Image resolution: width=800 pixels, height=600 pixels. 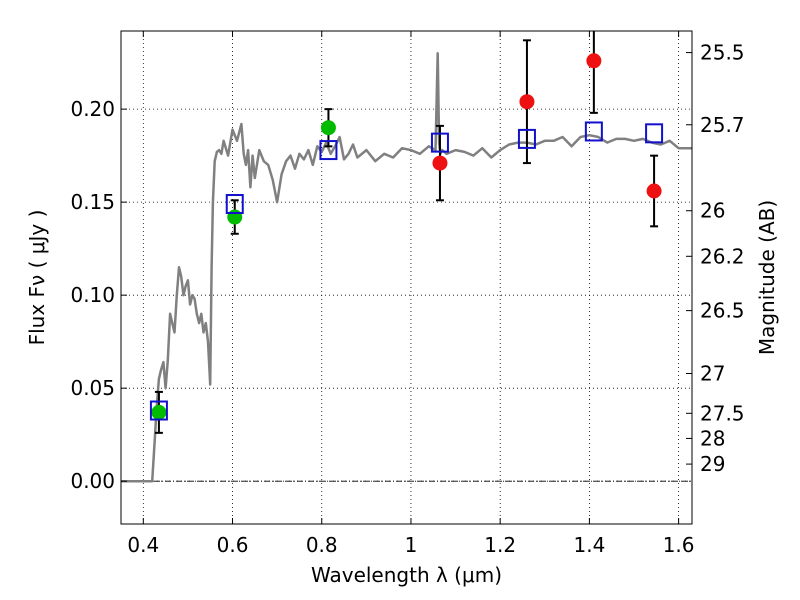 I want to click on x-tick-label: 0.6, so click(x=233, y=545).